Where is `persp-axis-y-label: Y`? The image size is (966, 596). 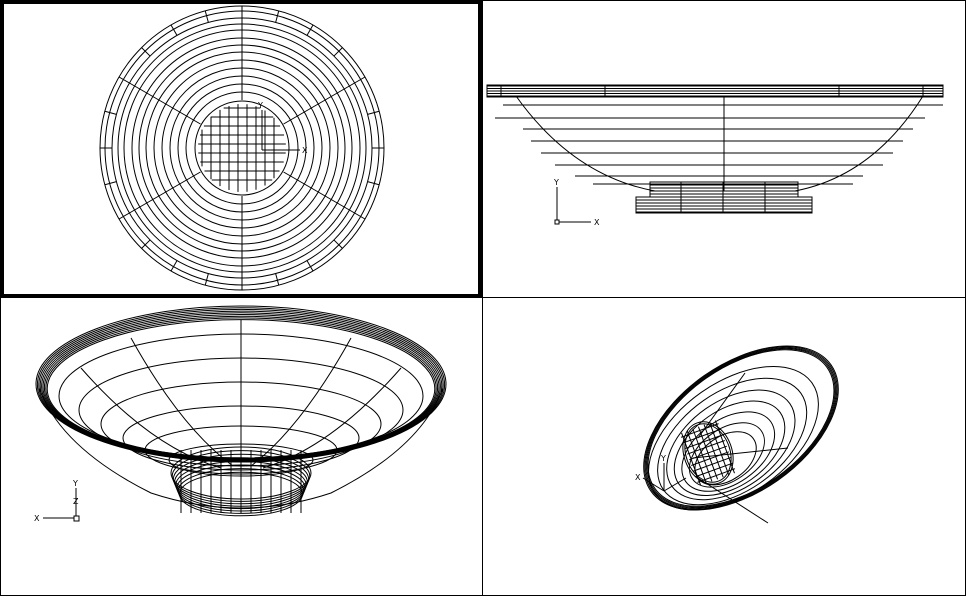 persp-axis-y-label: Y is located at coordinates (75, 483).